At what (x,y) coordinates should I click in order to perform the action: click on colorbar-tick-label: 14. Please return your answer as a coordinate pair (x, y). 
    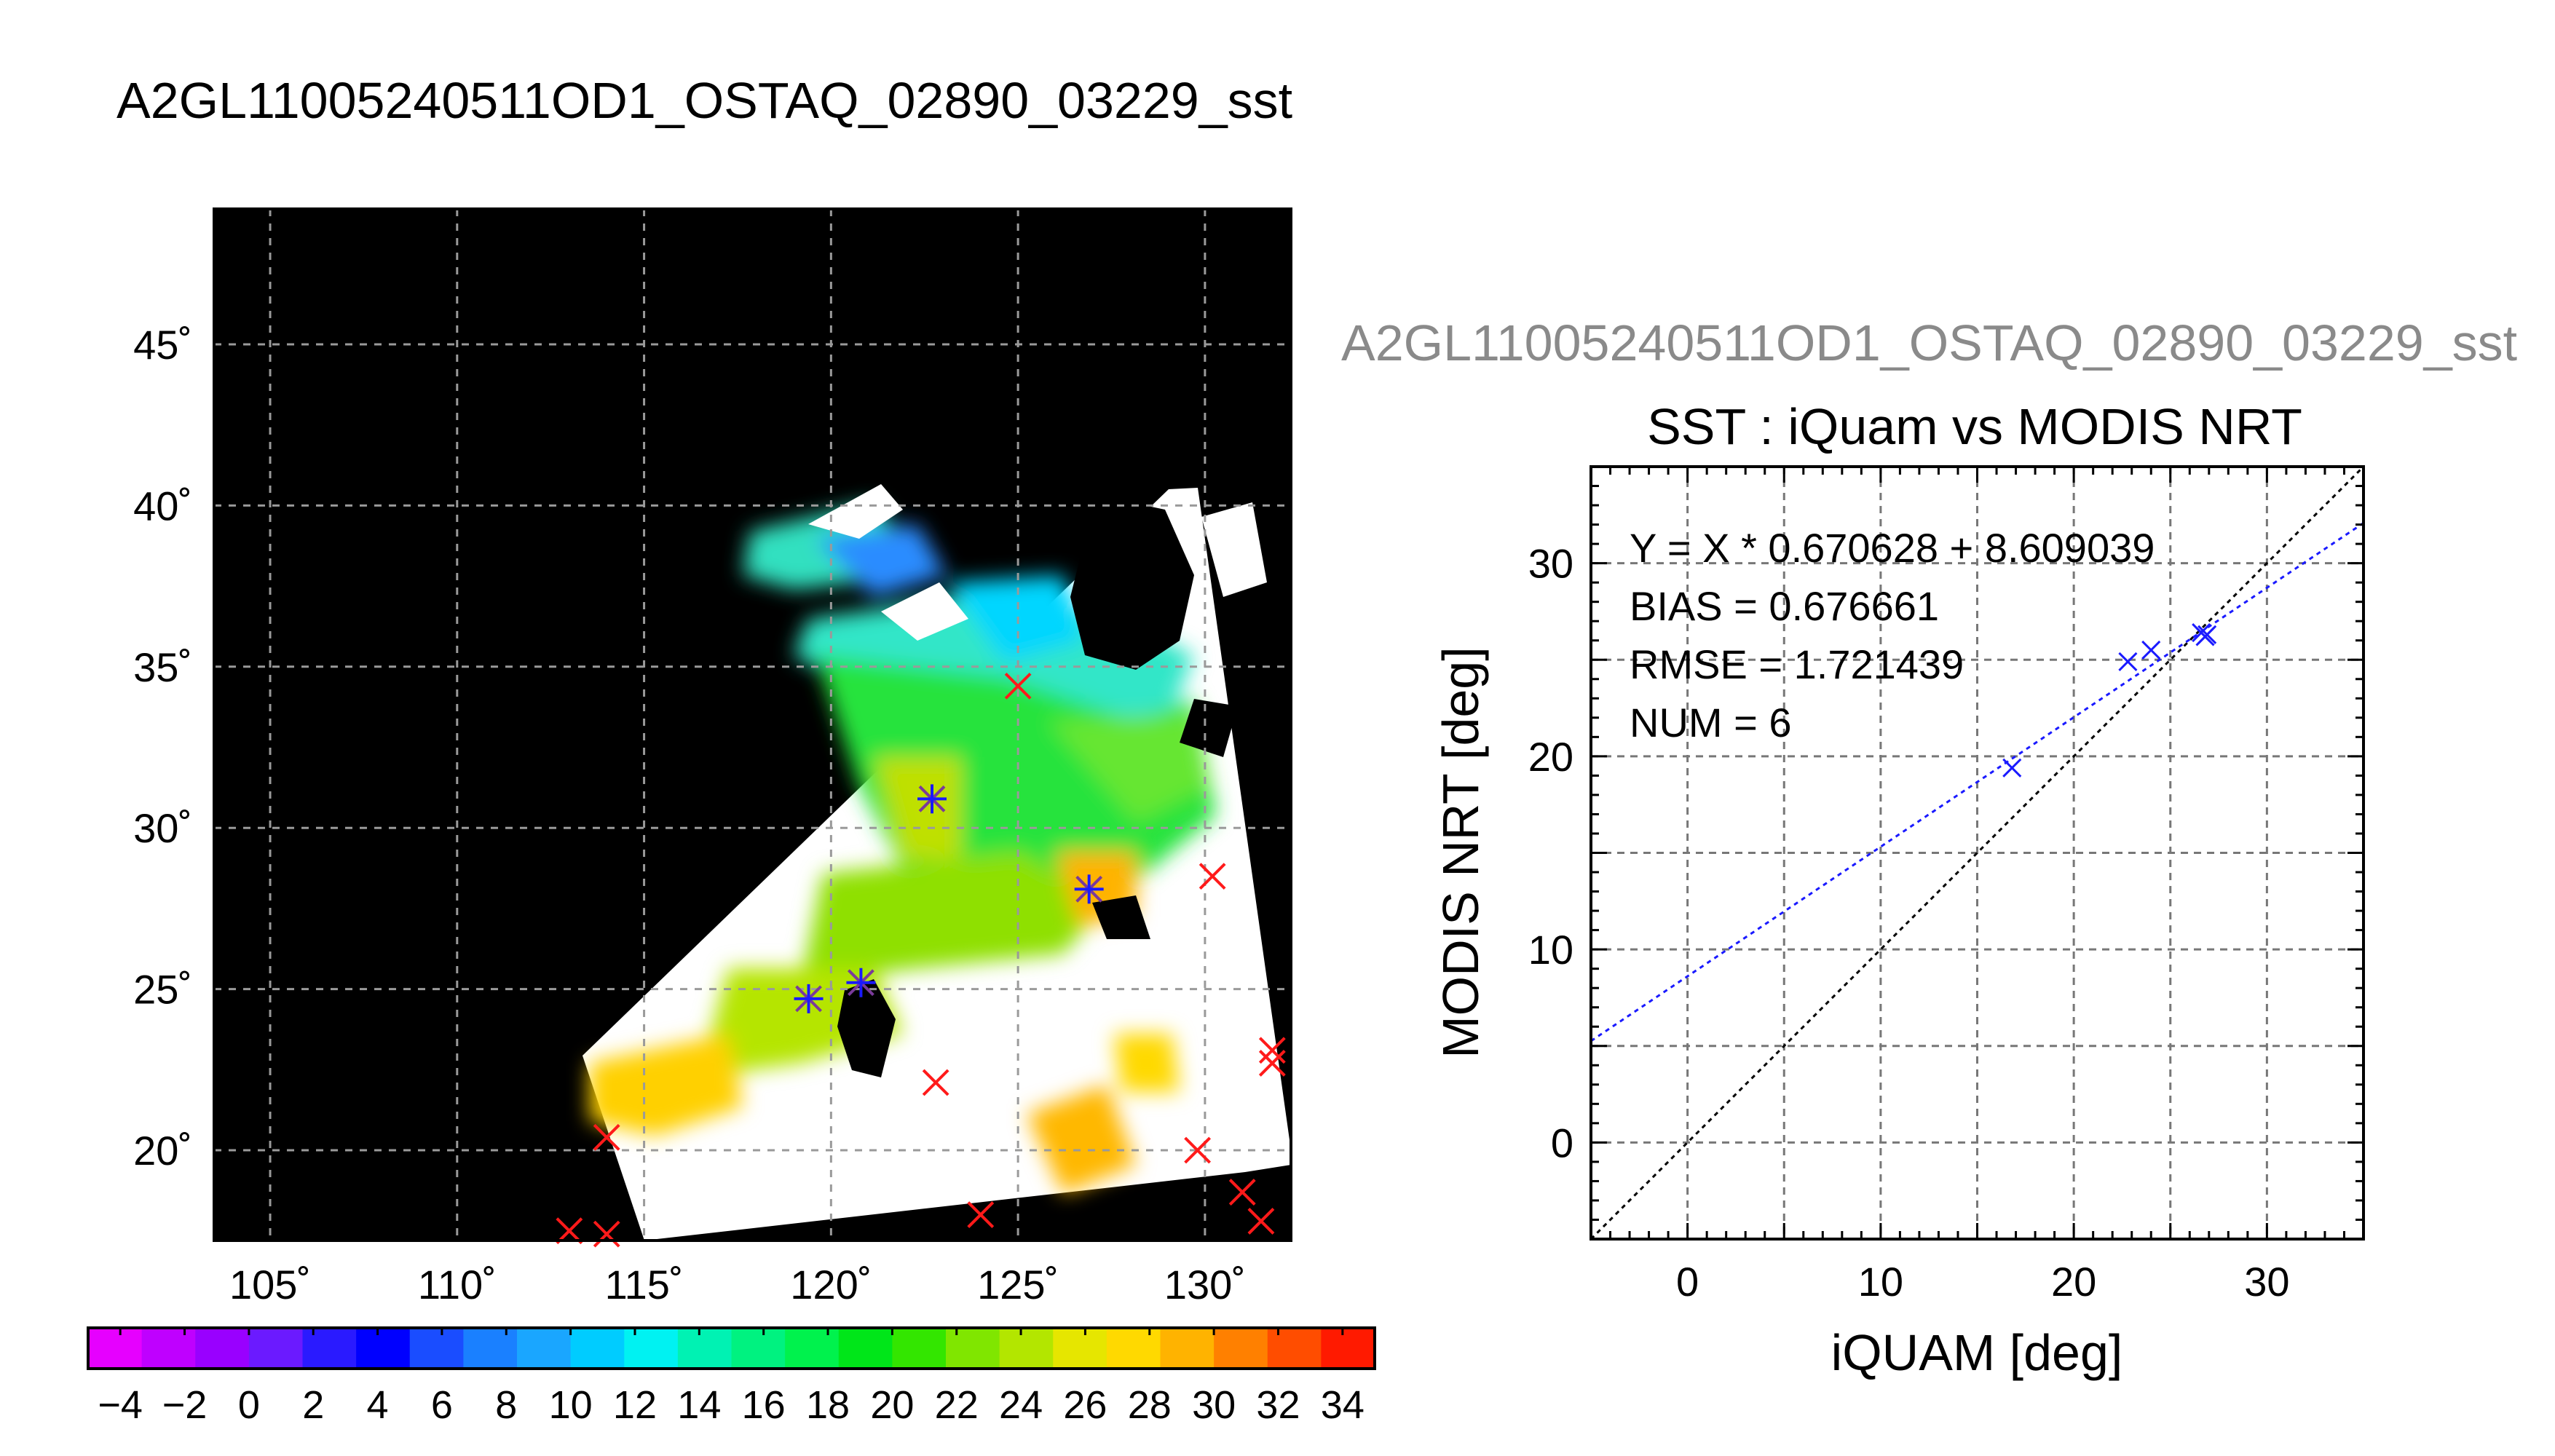
    Looking at the image, I should click on (699, 1405).